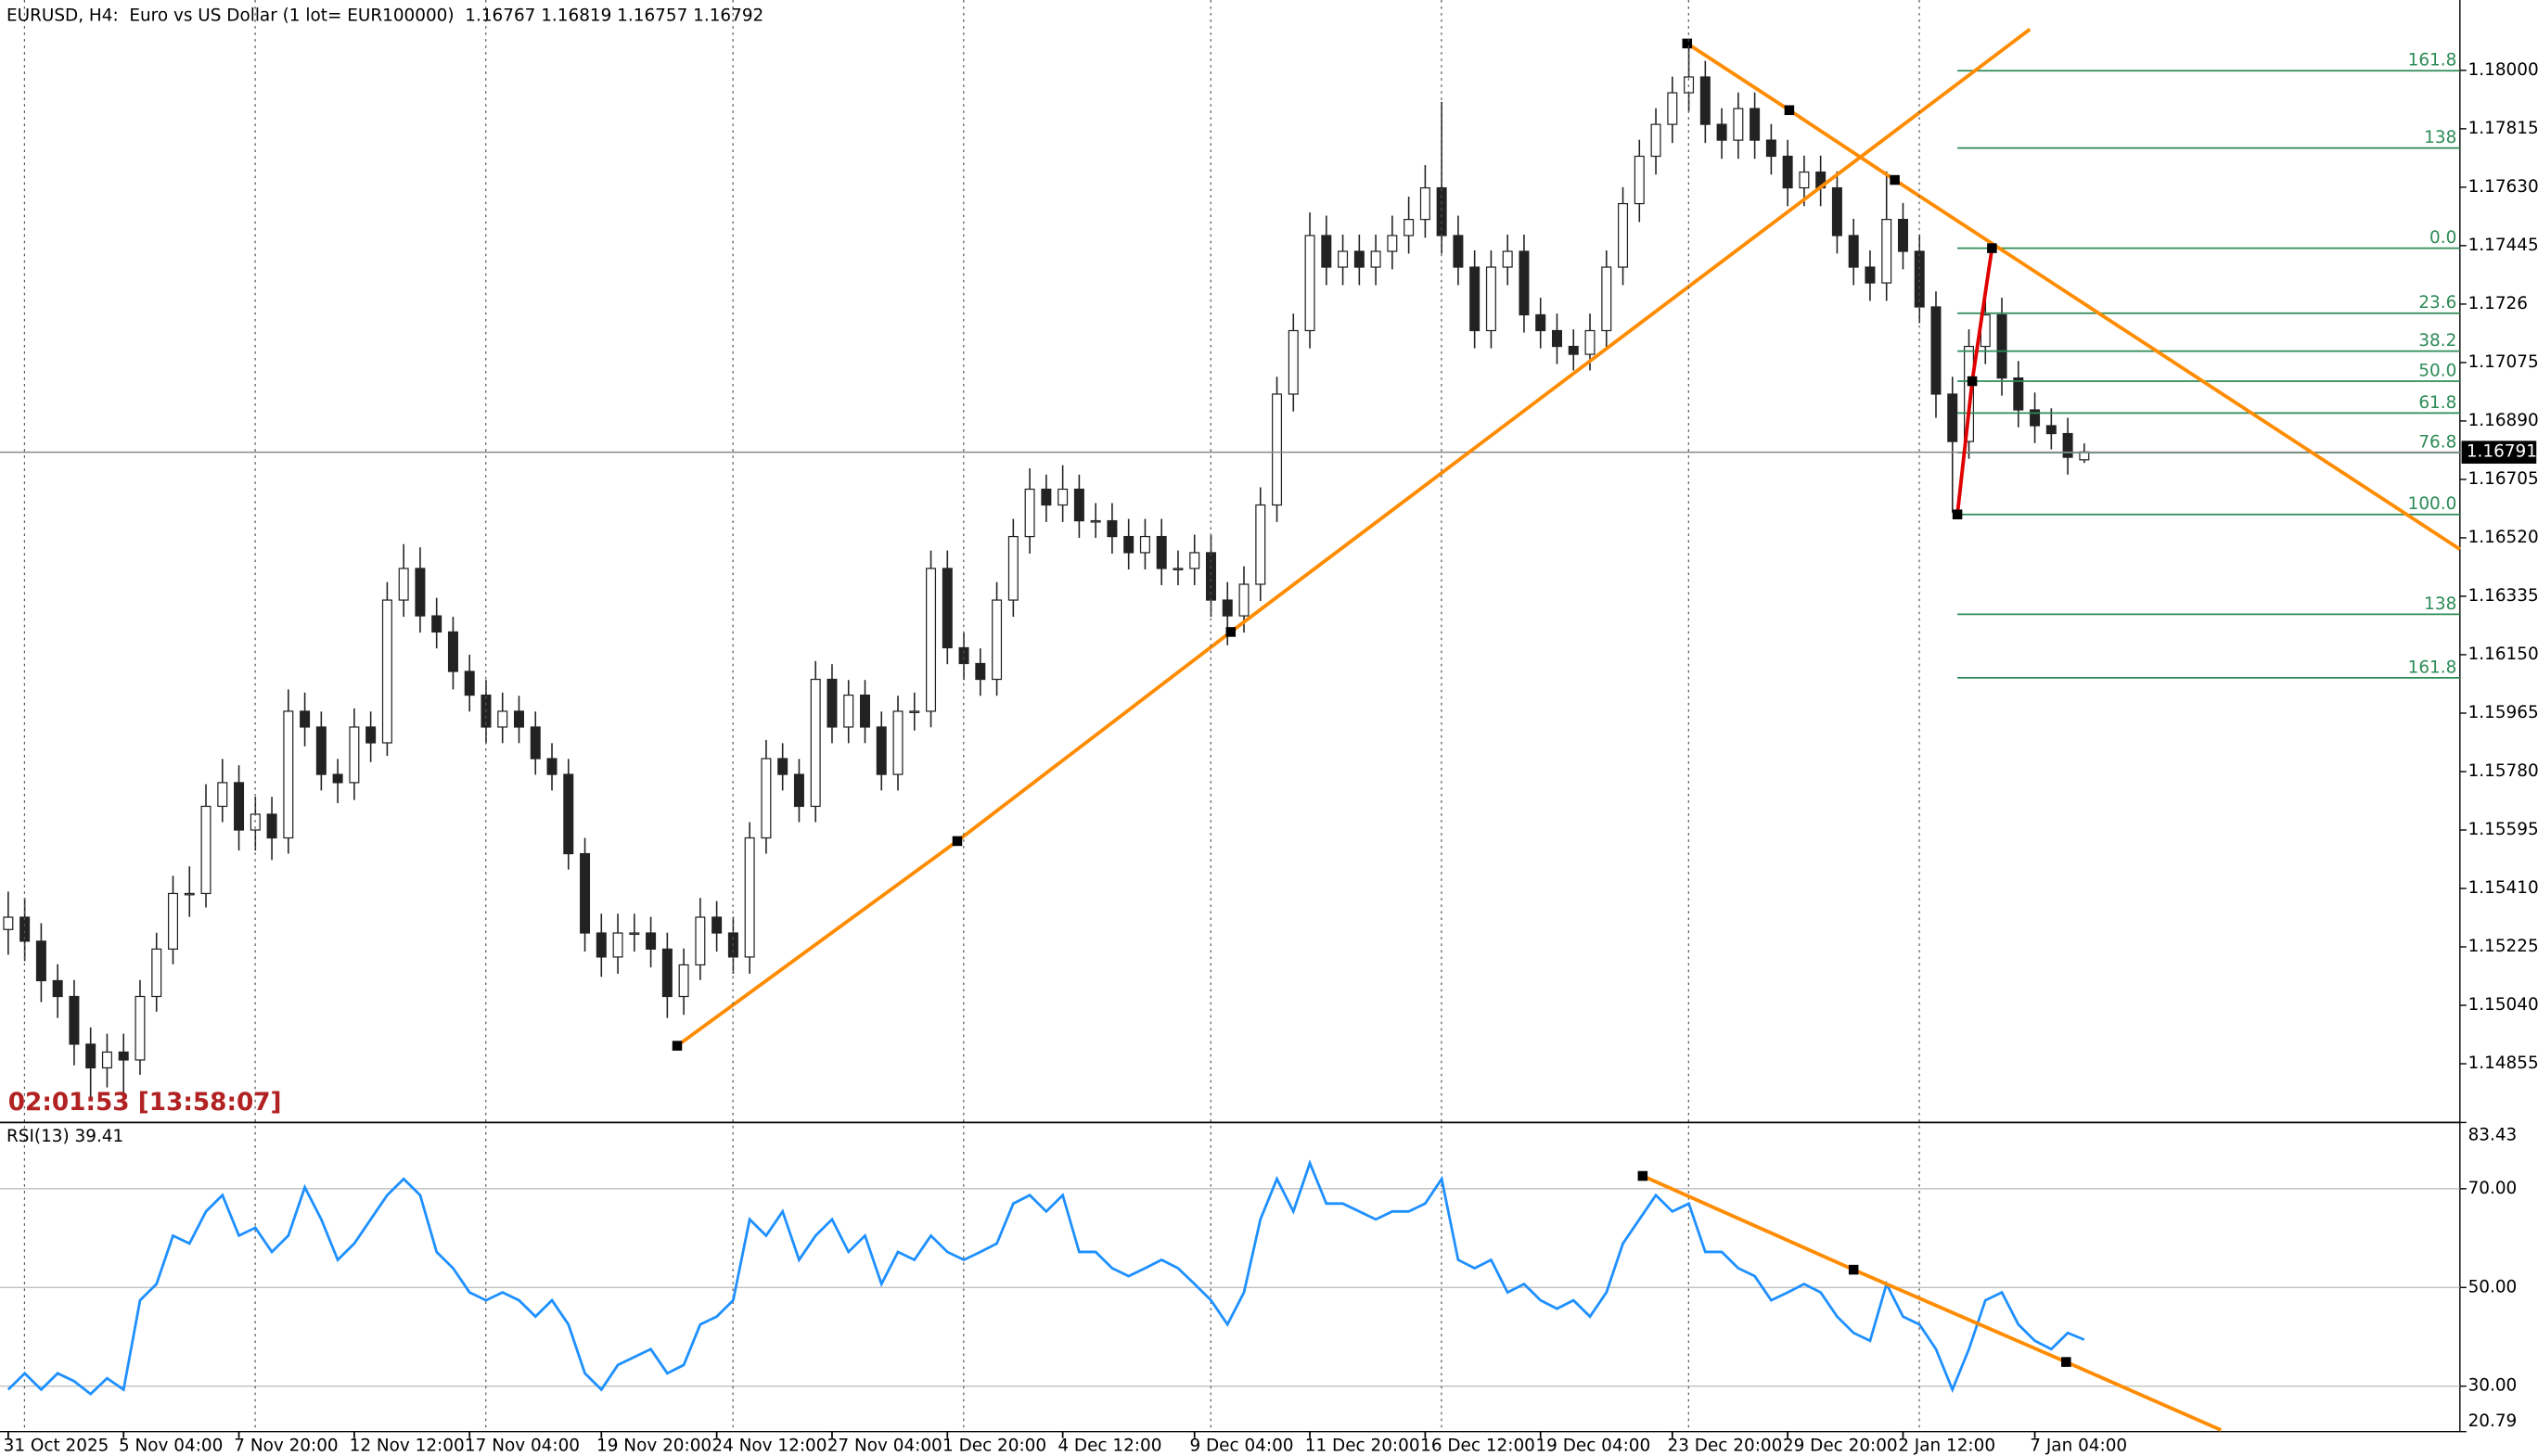 The image size is (2538, 1456). I want to click on y-tick-label: 83.43, so click(2493, 1134).